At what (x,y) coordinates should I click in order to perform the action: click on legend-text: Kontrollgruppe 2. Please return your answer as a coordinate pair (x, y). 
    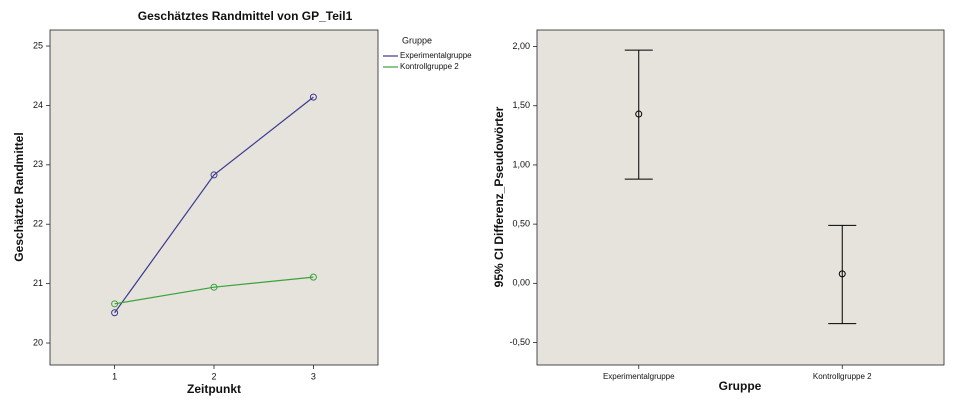
    Looking at the image, I should click on (429, 66).